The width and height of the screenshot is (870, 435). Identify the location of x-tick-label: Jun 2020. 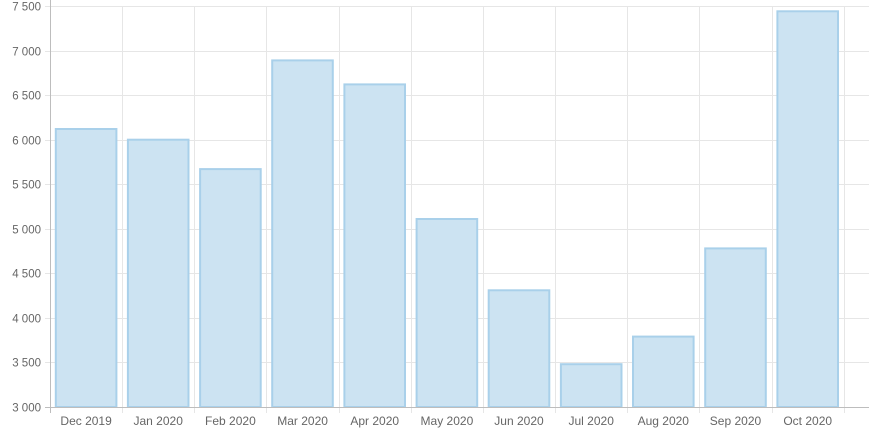
(519, 421).